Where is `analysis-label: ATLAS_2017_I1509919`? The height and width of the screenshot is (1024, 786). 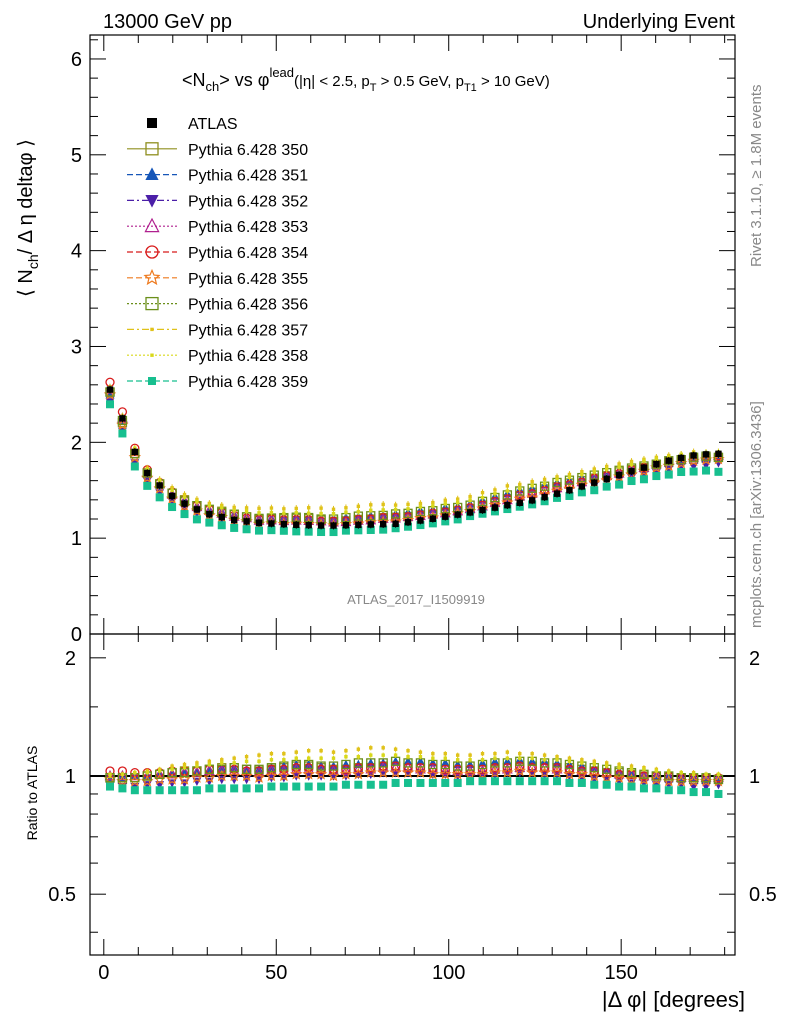 analysis-label: ATLAS_2017_I1509919 is located at coordinates (416, 599).